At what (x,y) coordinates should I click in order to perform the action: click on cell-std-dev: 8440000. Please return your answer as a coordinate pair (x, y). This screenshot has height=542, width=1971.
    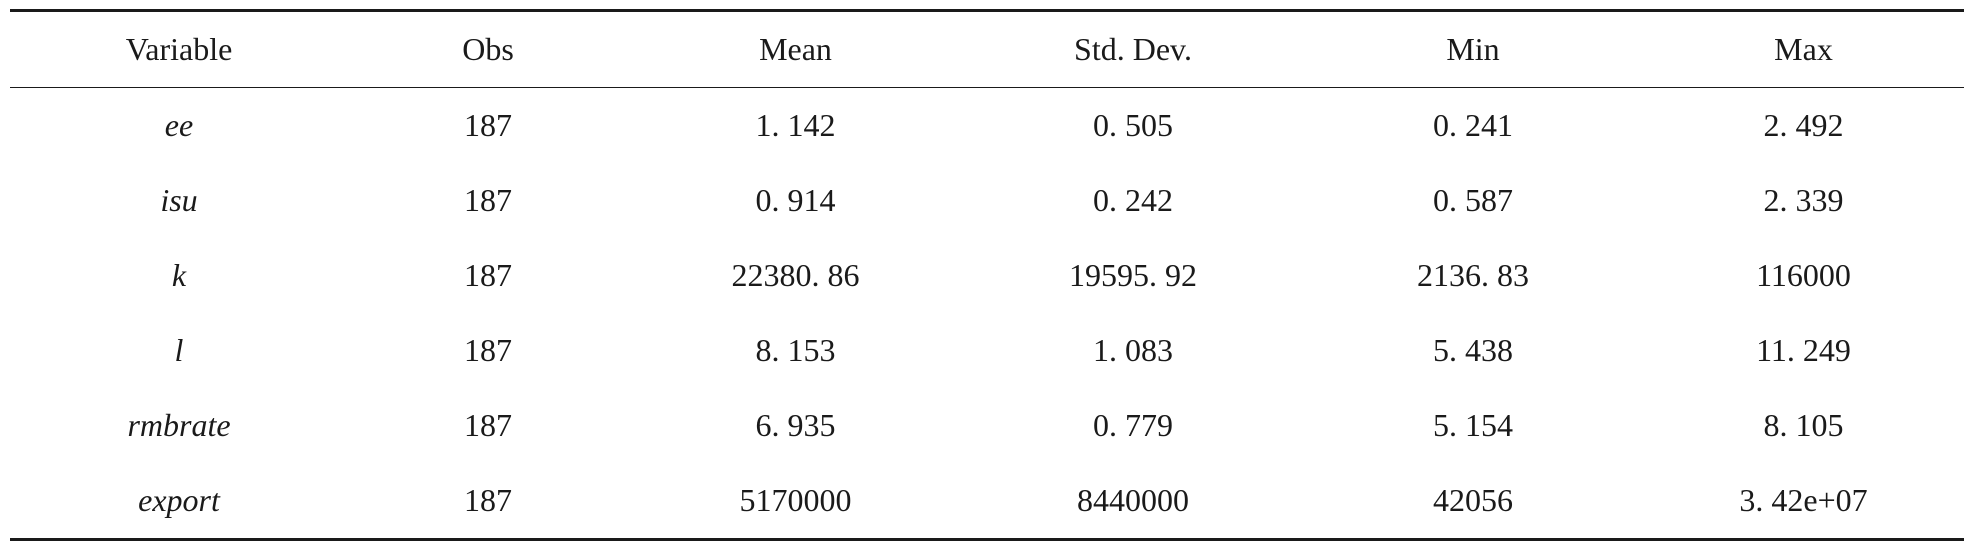
    Looking at the image, I should click on (1133, 500).